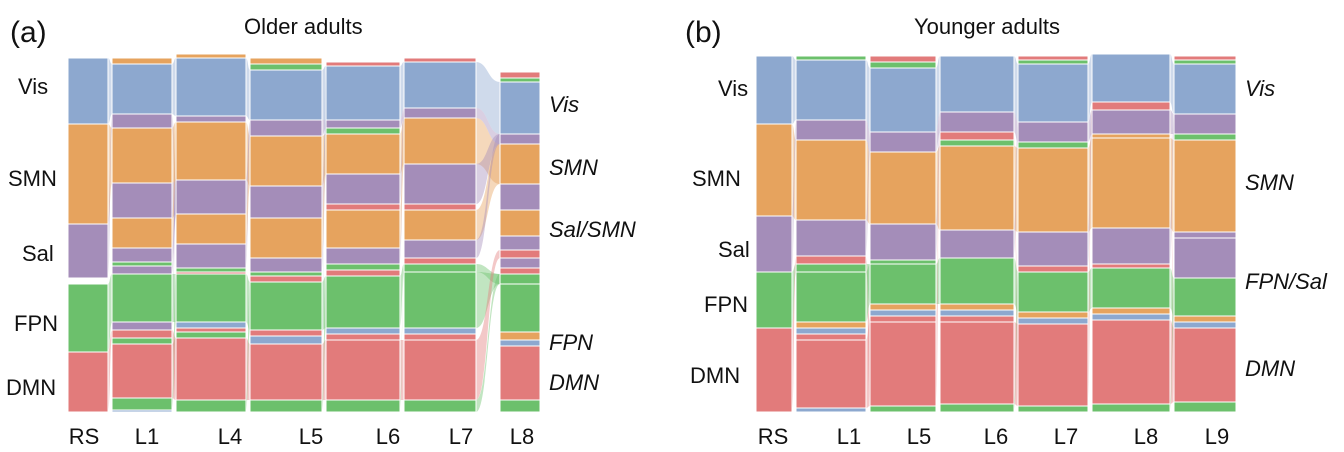 The height and width of the screenshot is (452, 1344). Describe the element at coordinates (734, 249) in the screenshot. I see `left-label-sal: Sal` at that location.